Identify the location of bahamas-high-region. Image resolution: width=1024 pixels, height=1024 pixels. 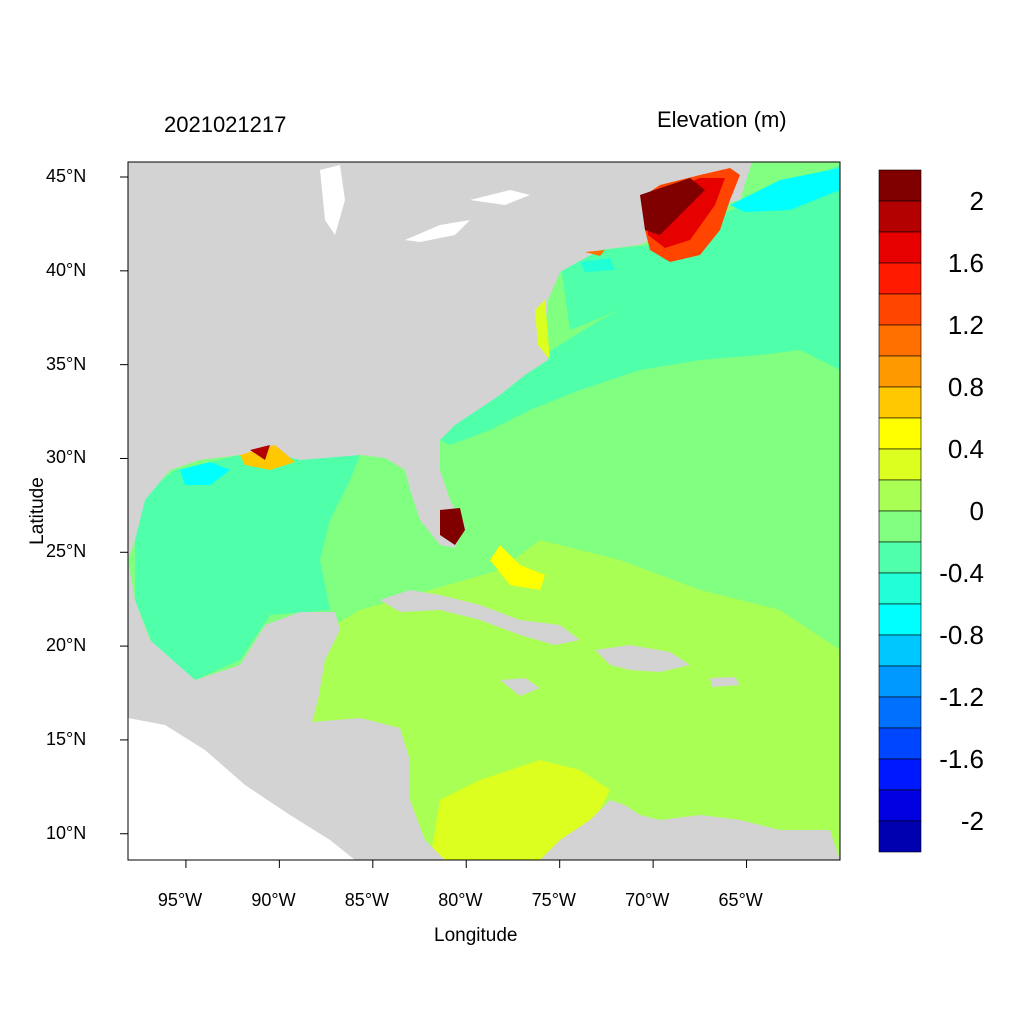
(517, 567).